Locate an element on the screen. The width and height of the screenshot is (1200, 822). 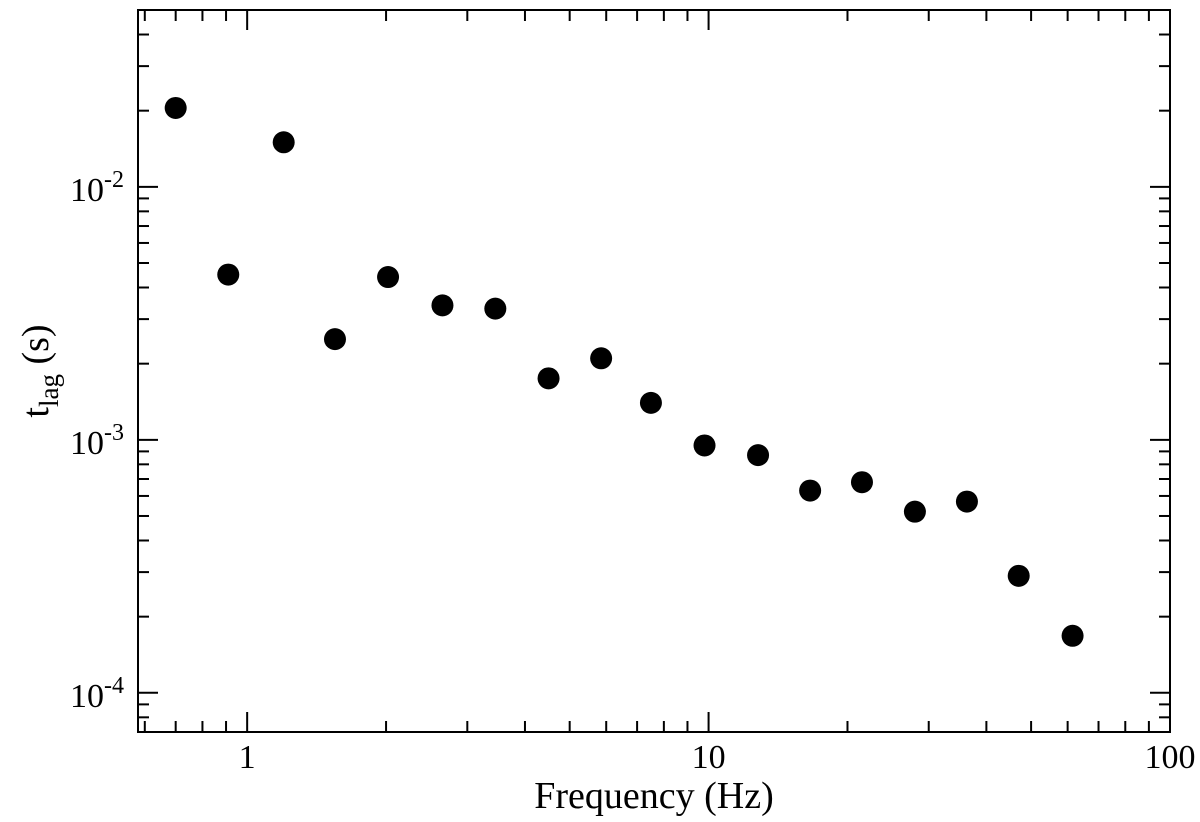
y-axis-title: tlag (s) is located at coordinates (39, 370).